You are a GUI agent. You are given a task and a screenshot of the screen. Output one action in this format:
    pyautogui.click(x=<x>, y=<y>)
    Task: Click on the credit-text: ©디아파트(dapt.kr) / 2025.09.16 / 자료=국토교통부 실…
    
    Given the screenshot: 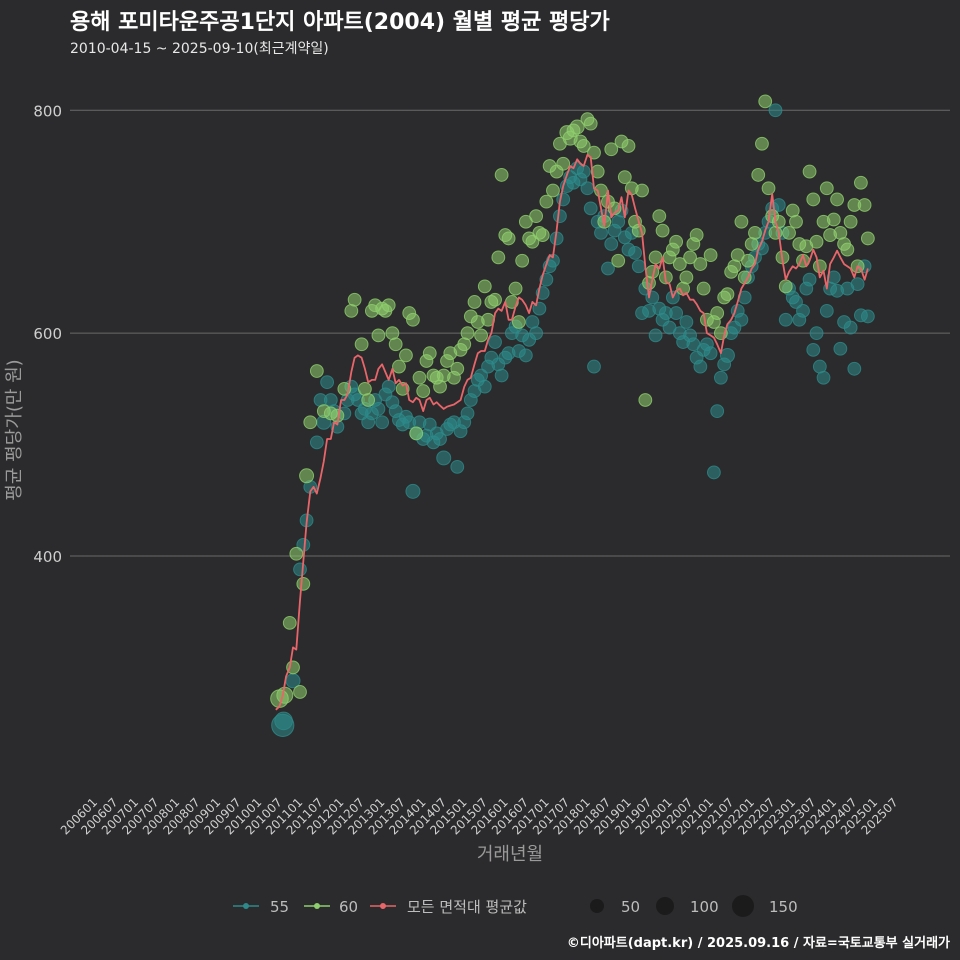 What is the action you would take?
    pyautogui.click(x=758, y=943)
    